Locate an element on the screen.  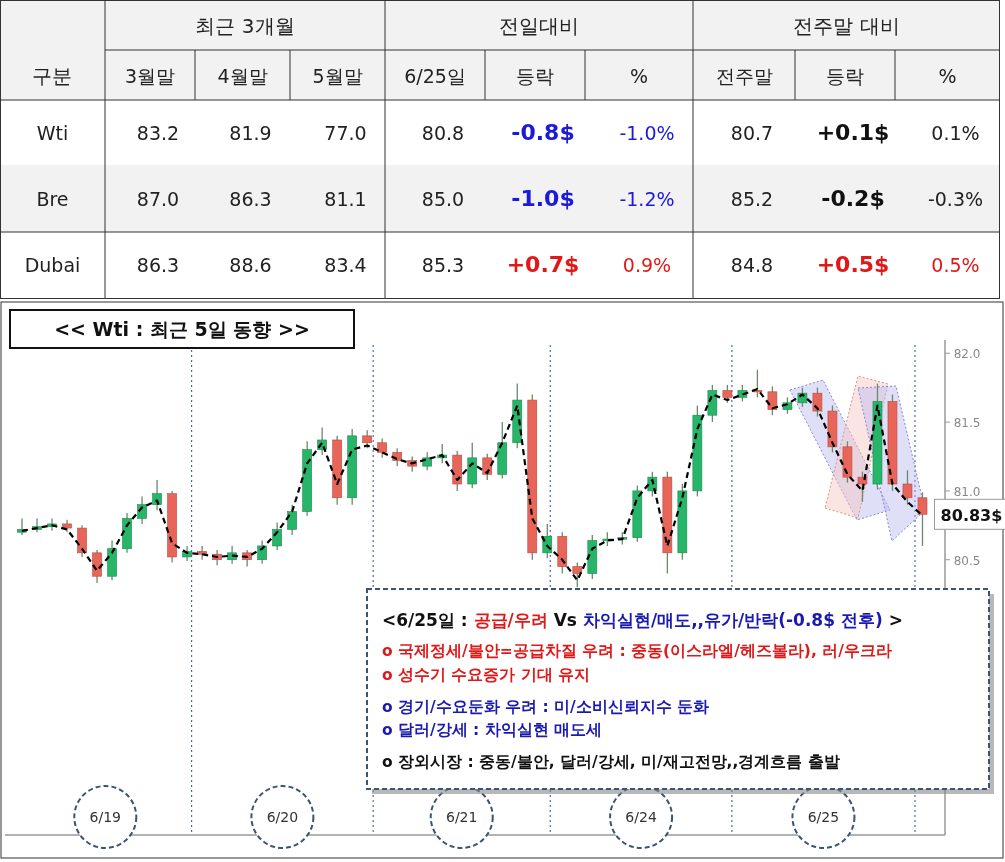
text: 84.8 is located at coordinates (752, 265).